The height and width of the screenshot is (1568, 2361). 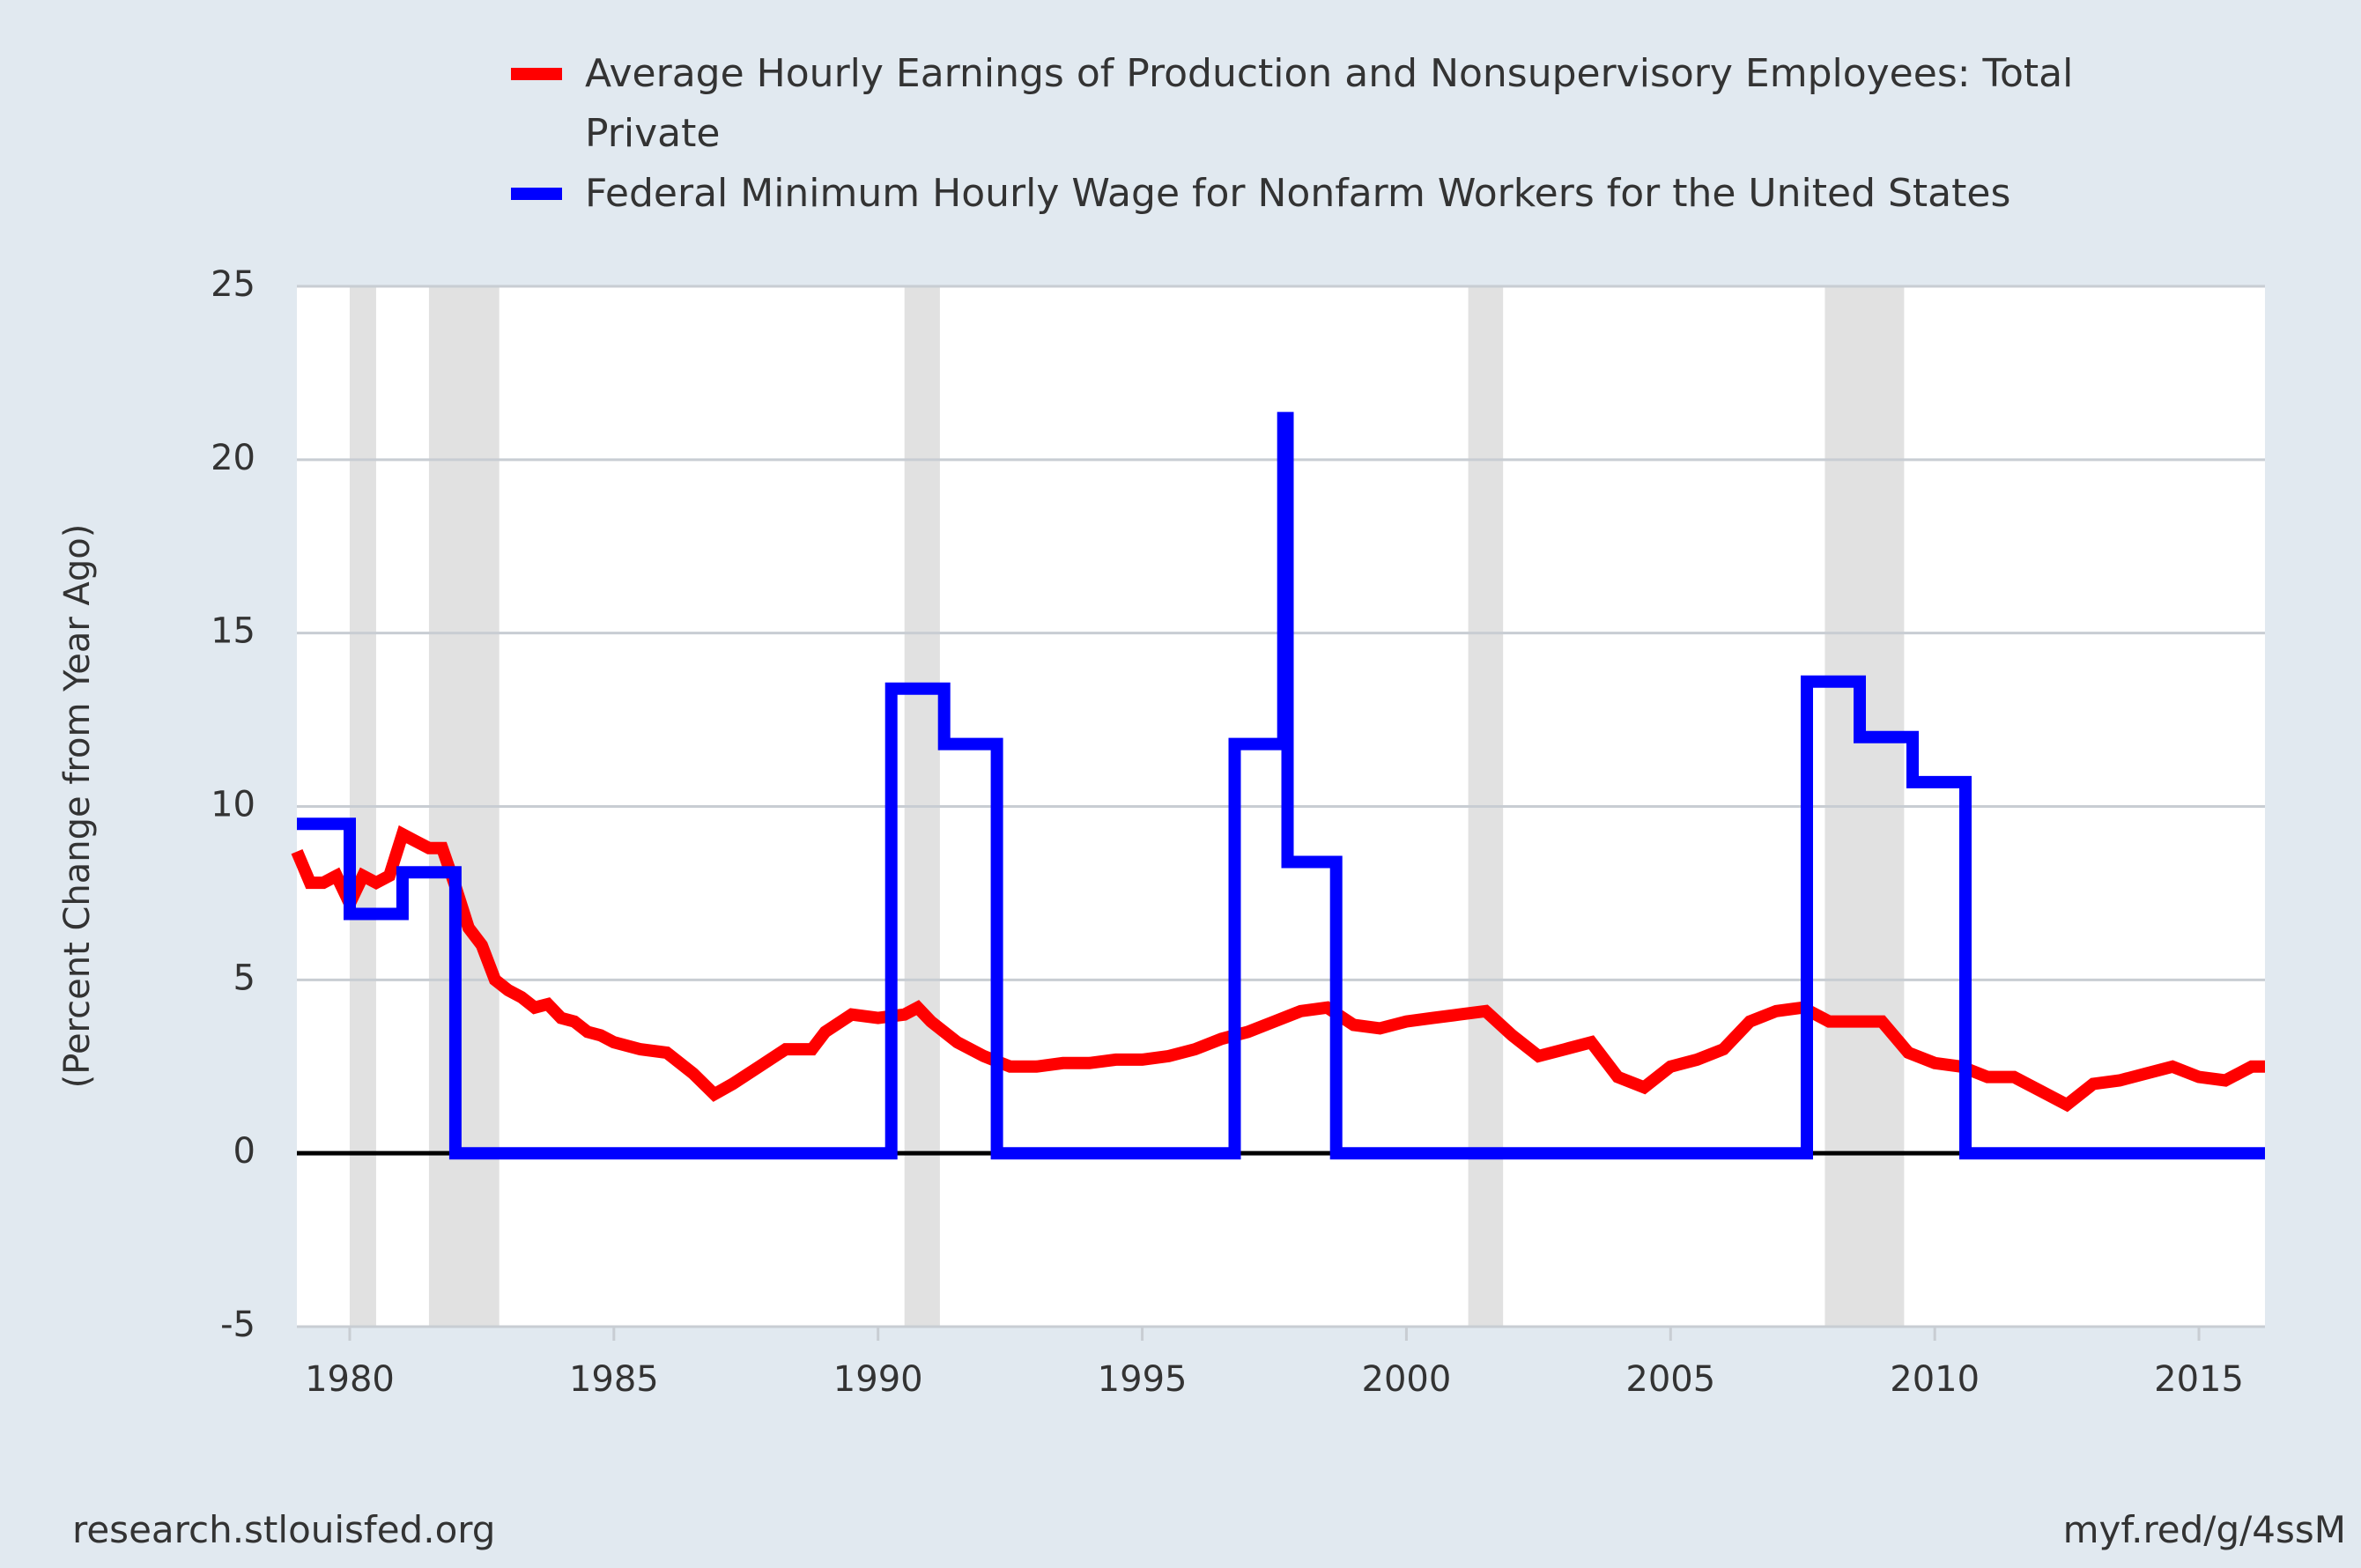 I want to click on x-tick-label: 2005, so click(x=1670, y=1379).